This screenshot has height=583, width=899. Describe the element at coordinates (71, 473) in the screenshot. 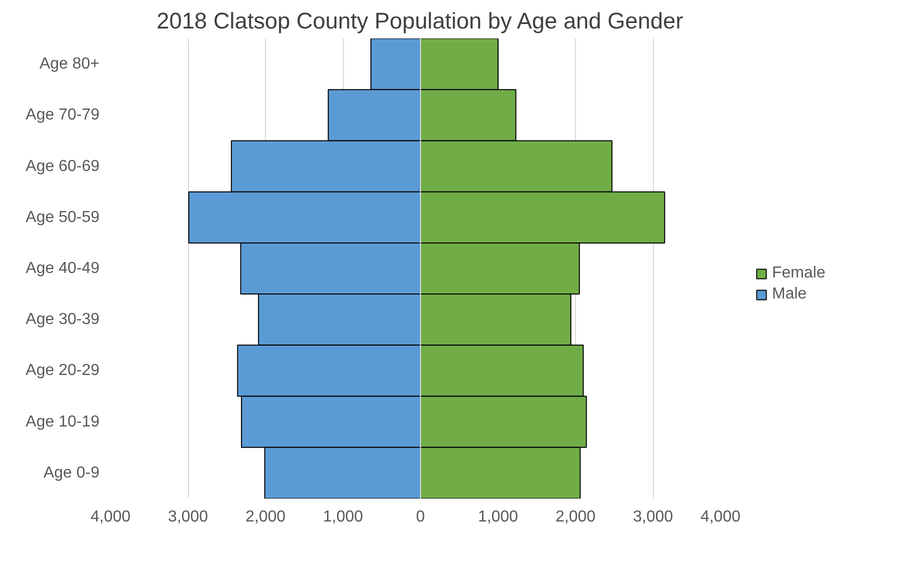

I see `y-tick-label: Age 0-9` at that location.